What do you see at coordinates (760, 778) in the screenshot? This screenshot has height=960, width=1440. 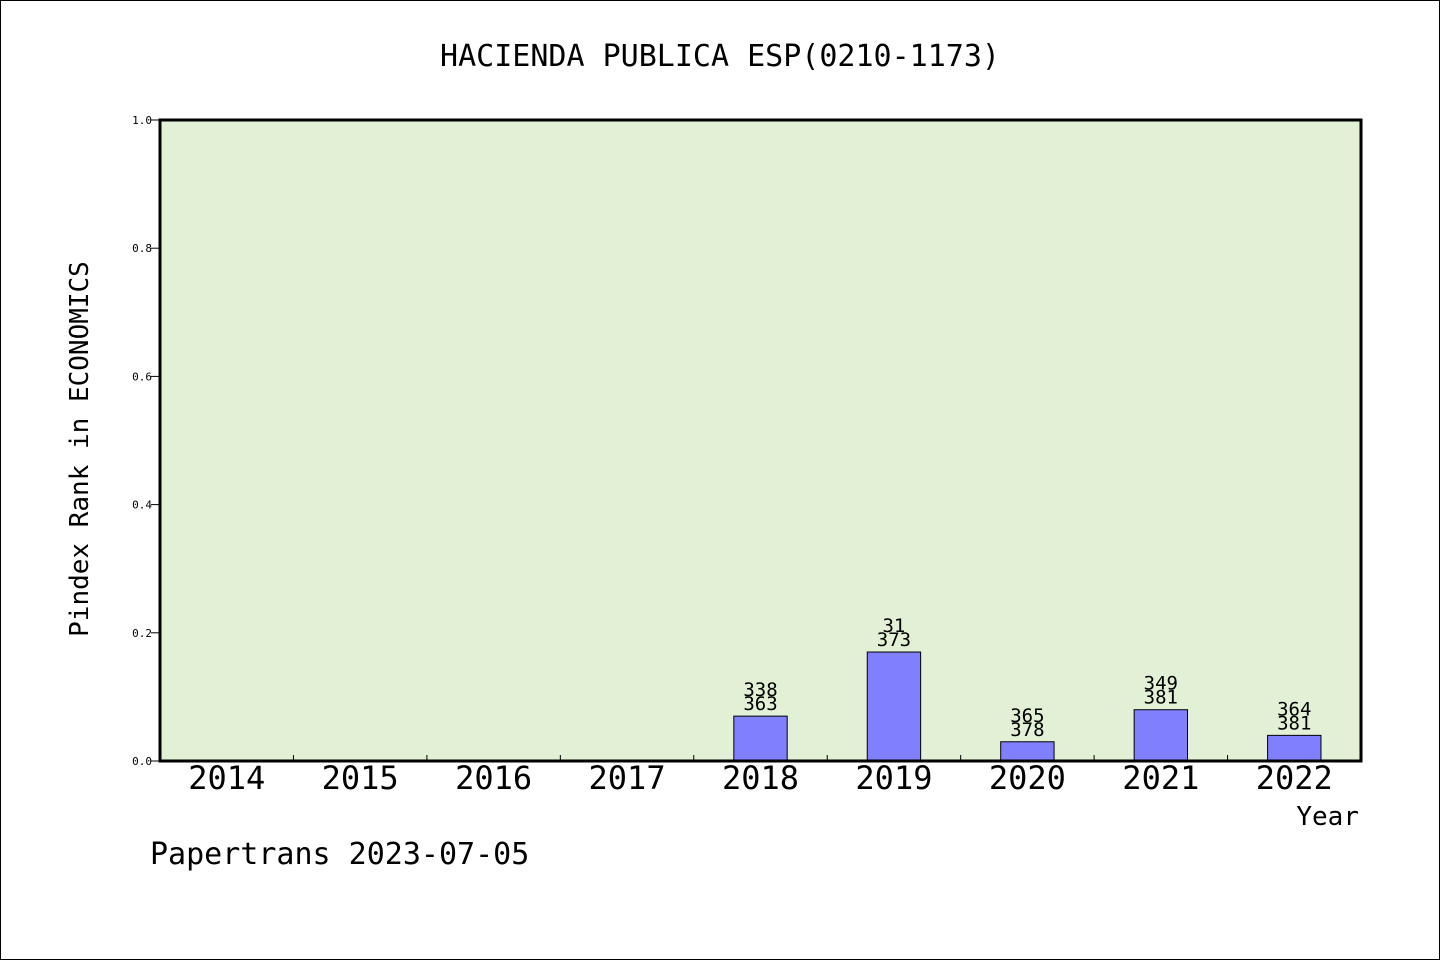 I see `x-tick-label: 2018` at bounding box center [760, 778].